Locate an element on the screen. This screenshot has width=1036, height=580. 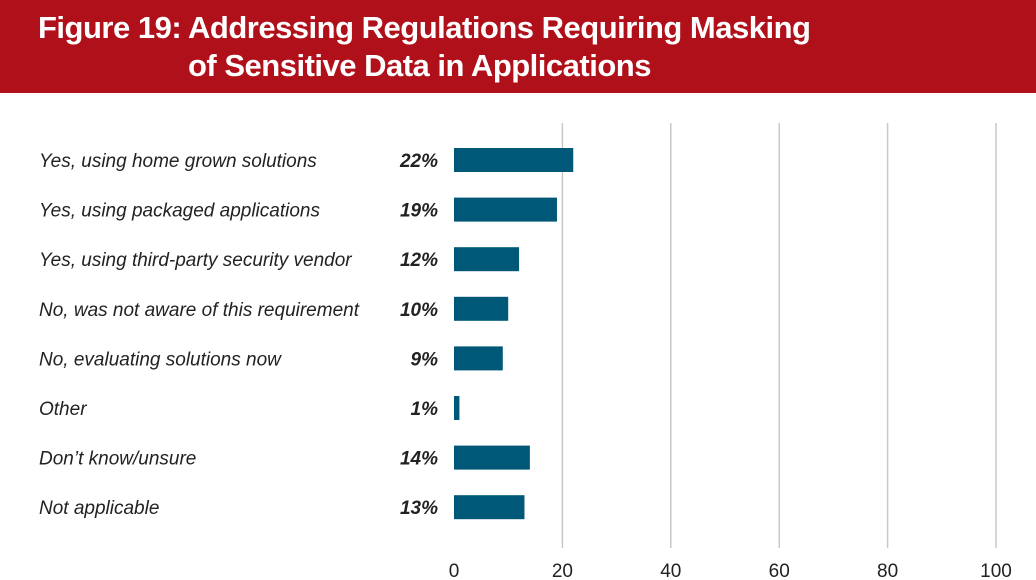
category-label: Yes, using third-party security vendor is located at coordinates (195, 260).